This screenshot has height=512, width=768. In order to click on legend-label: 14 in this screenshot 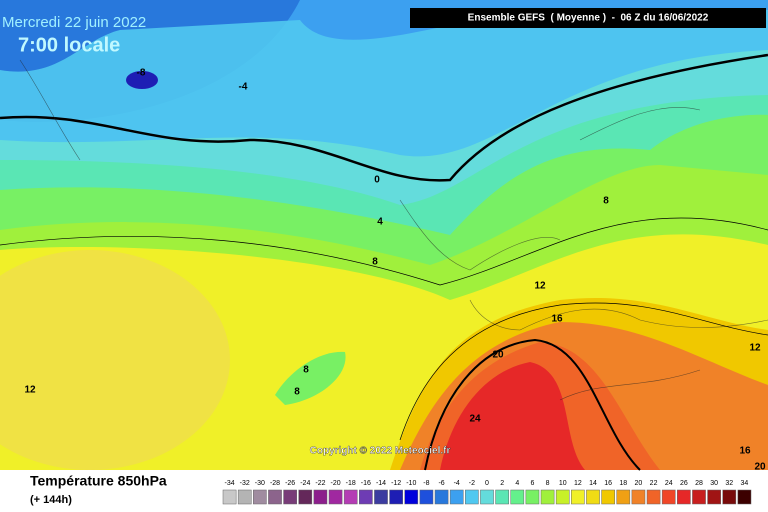, I will do `click(593, 483)`.